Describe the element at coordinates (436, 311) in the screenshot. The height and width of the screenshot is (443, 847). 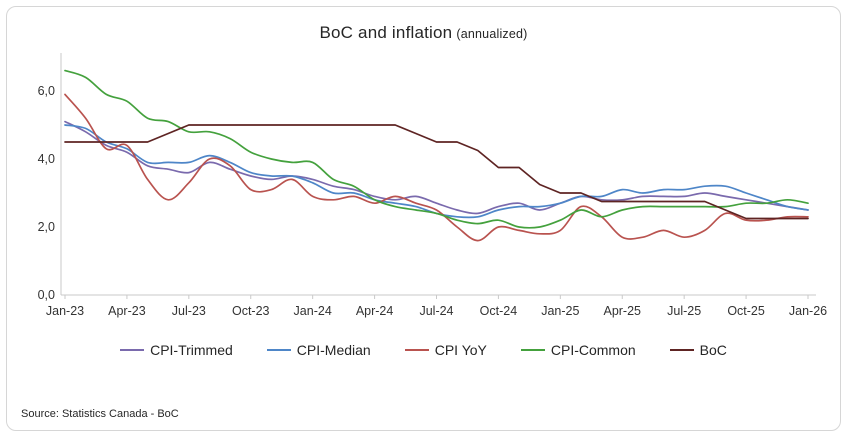
I see `x-tick-label: Jul-24` at that location.